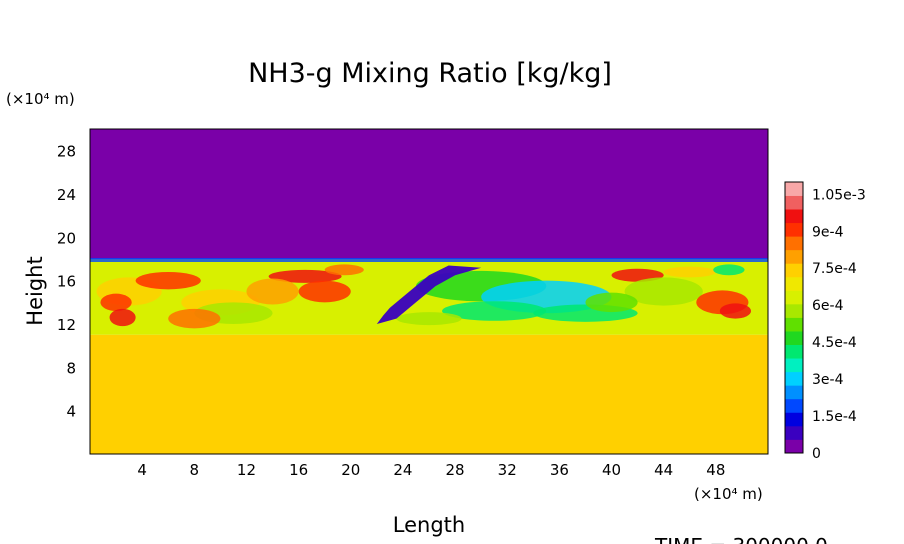 This screenshot has height=544, width=904. I want to click on blue-plume, so click(429, 294).